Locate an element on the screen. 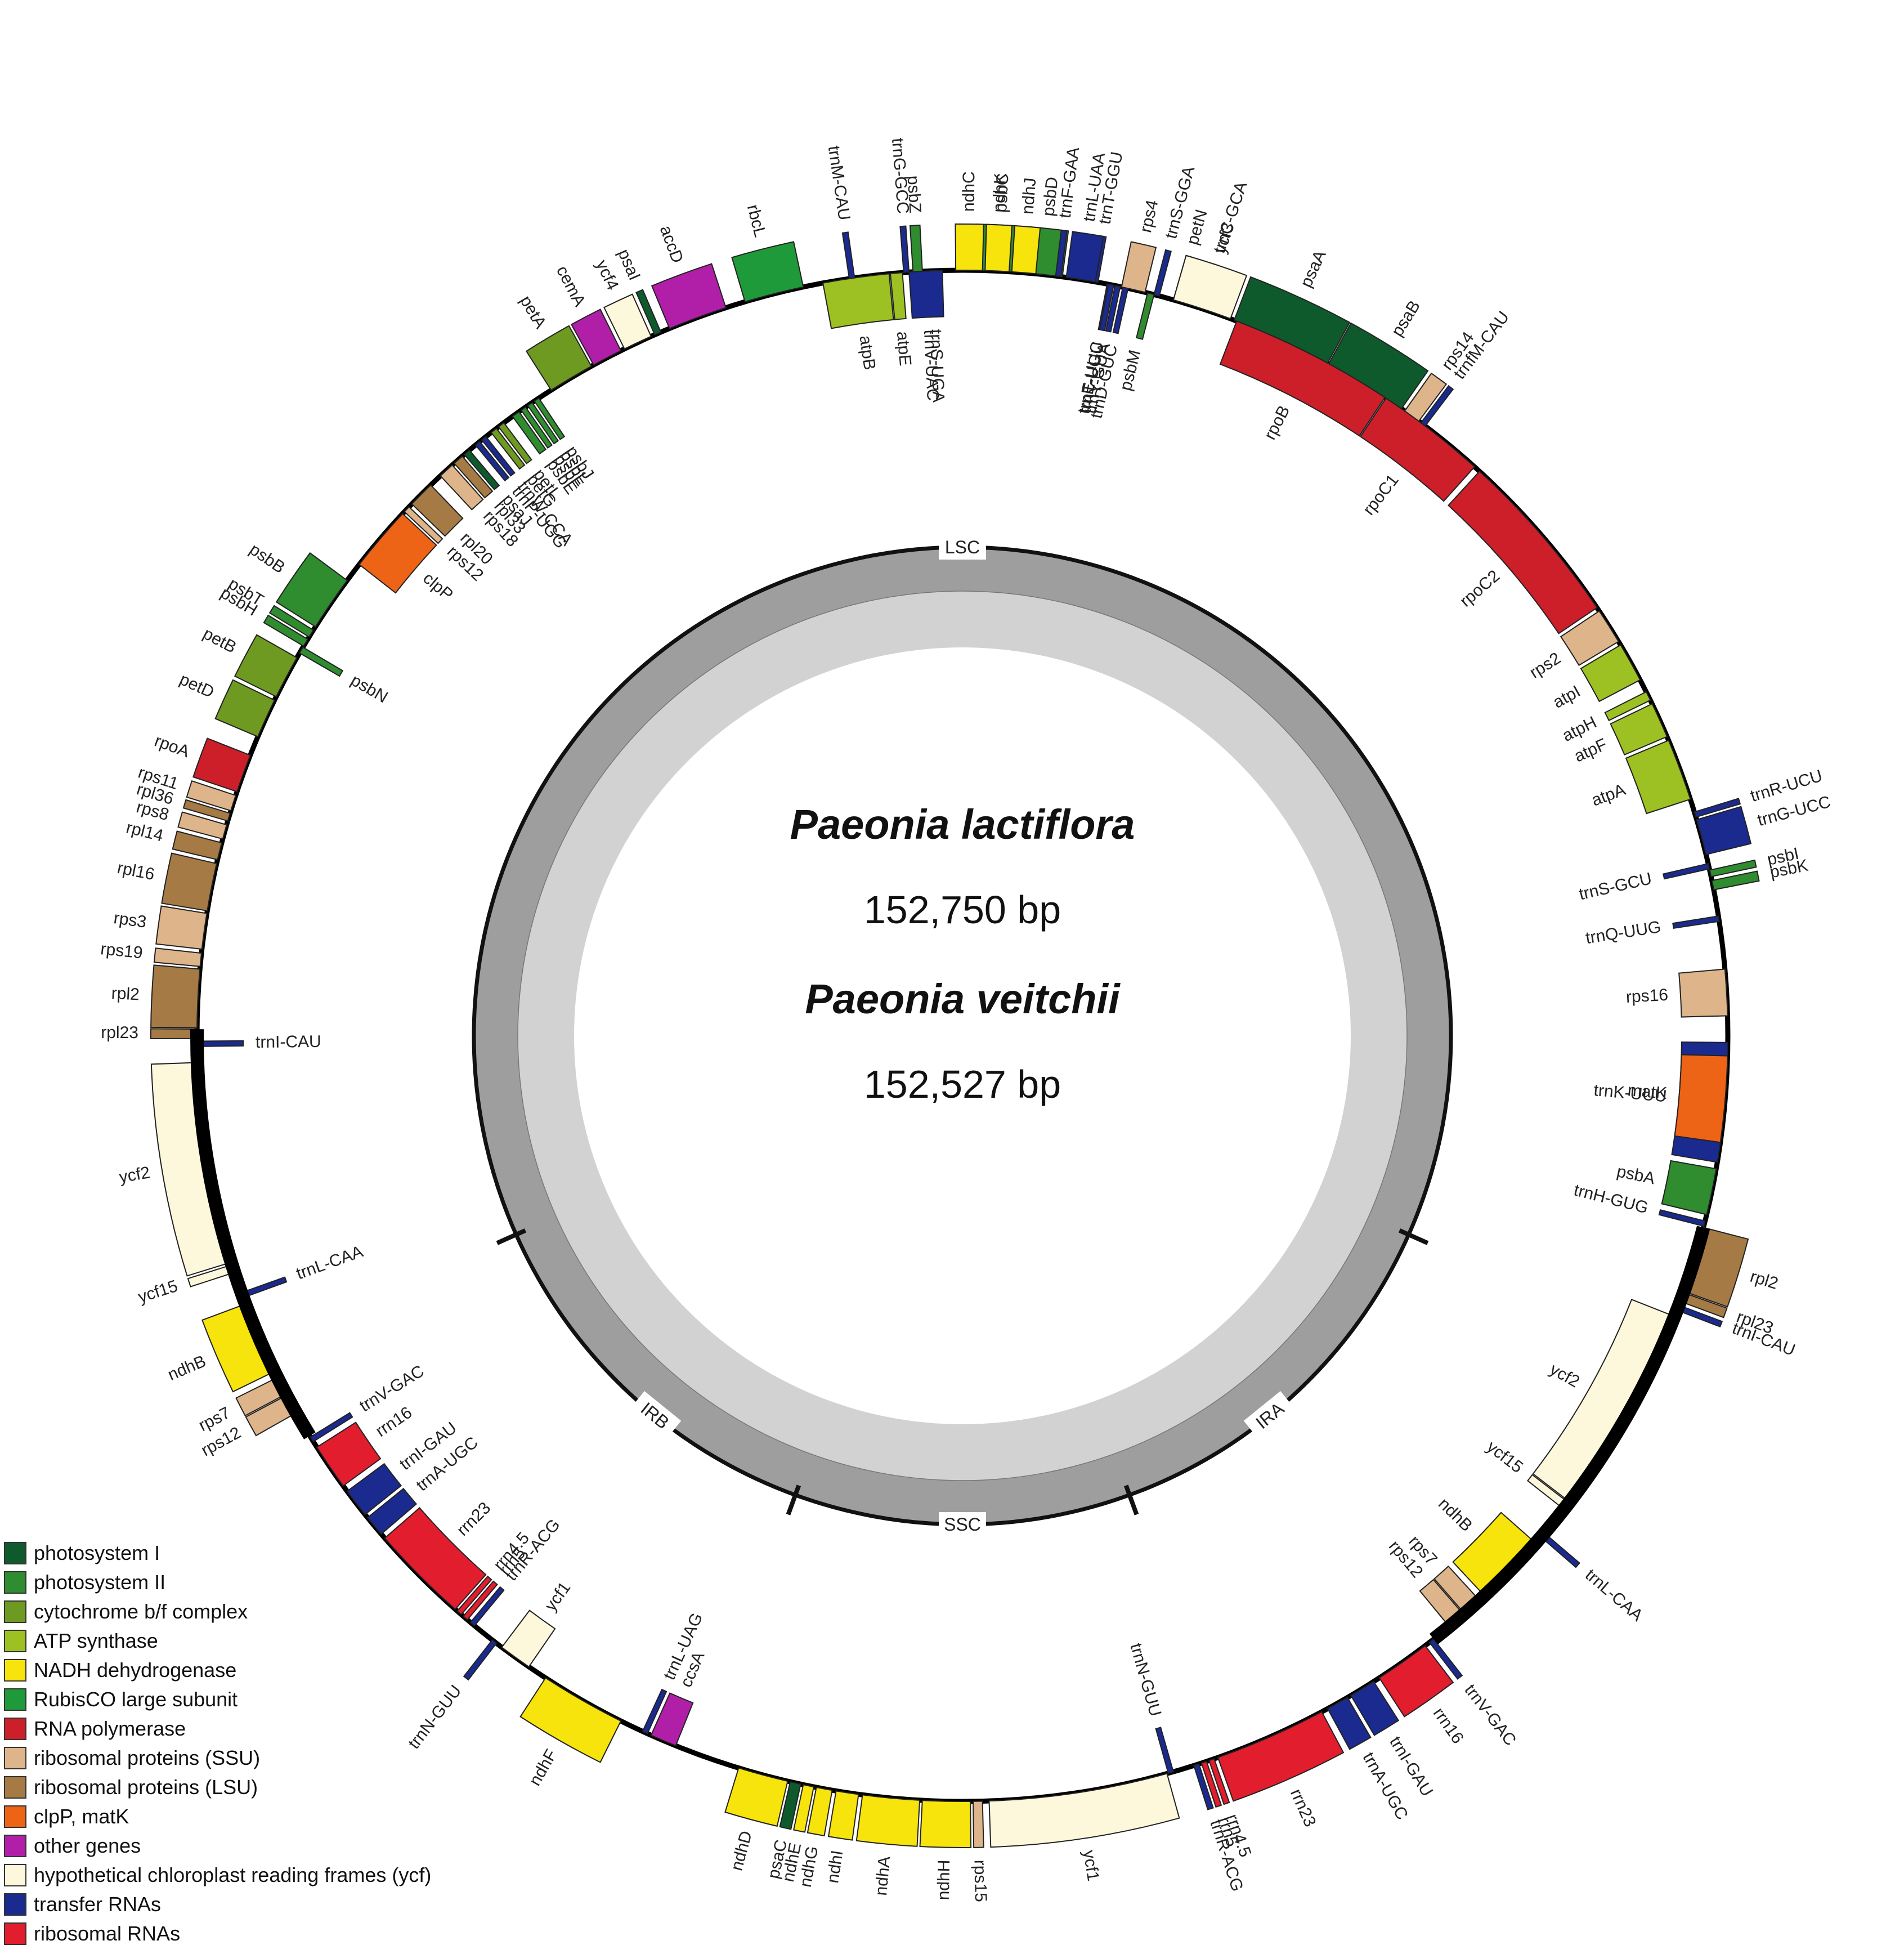  gene-label-rpl2: rpl2 is located at coordinates (1764, 1280).